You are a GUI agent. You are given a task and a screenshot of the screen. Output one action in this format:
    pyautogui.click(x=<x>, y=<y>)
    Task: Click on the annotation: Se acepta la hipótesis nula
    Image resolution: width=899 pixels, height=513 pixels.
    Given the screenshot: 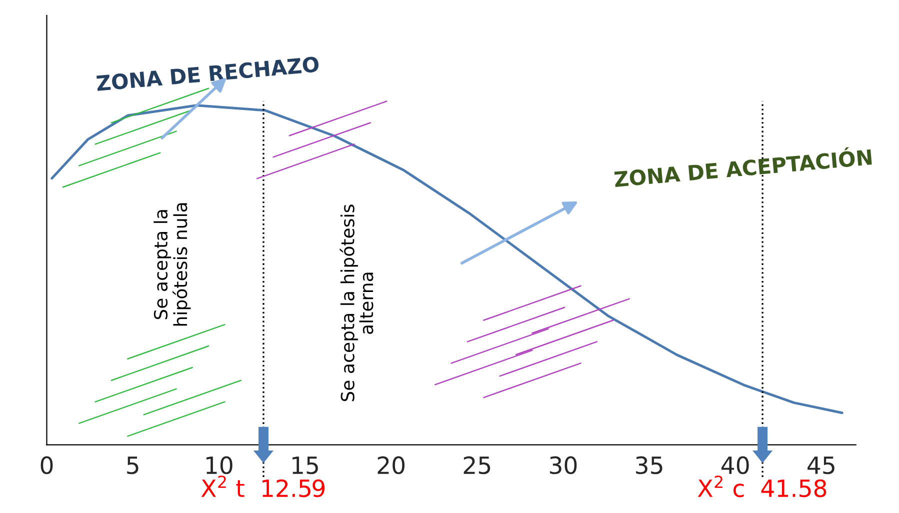 What is the action you would take?
    pyautogui.click(x=172, y=264)
    